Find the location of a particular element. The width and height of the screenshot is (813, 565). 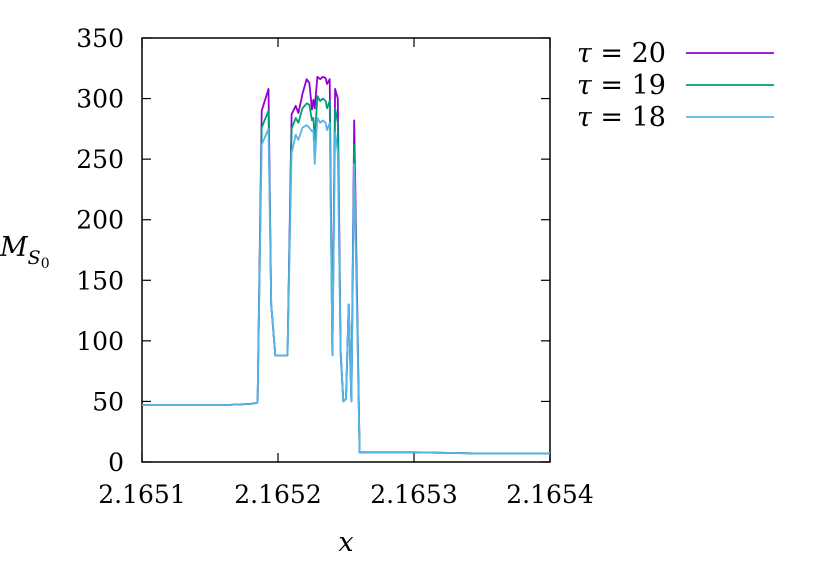

y-axis-label: MS0 is located at coordinates (25, 252).